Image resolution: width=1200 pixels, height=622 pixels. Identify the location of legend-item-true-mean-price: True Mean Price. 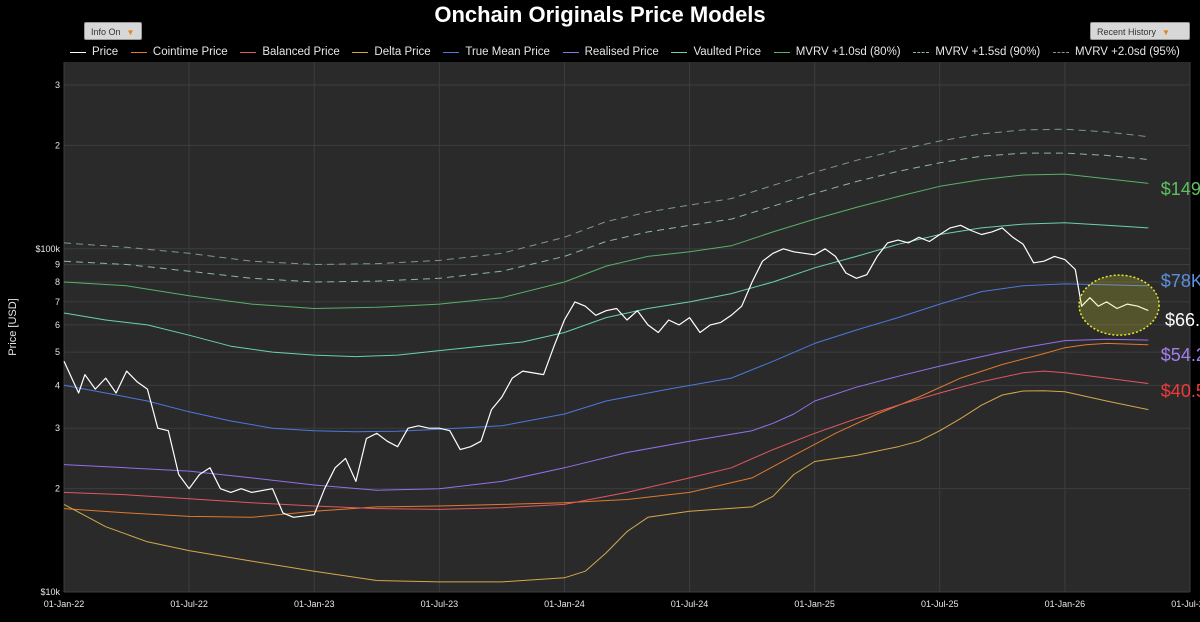
(496, 52).